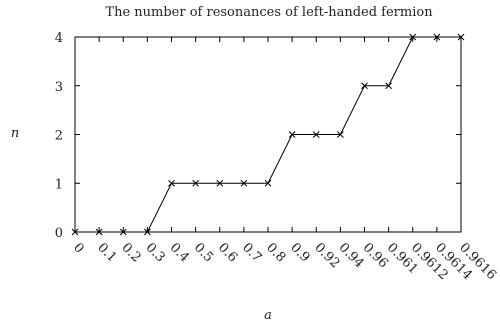 The image size is (500, 326). What do you see at coordinates (326, 255) in the screenshot?
I see `x-tick-label: 0.92` at bounding box center [326, 255].